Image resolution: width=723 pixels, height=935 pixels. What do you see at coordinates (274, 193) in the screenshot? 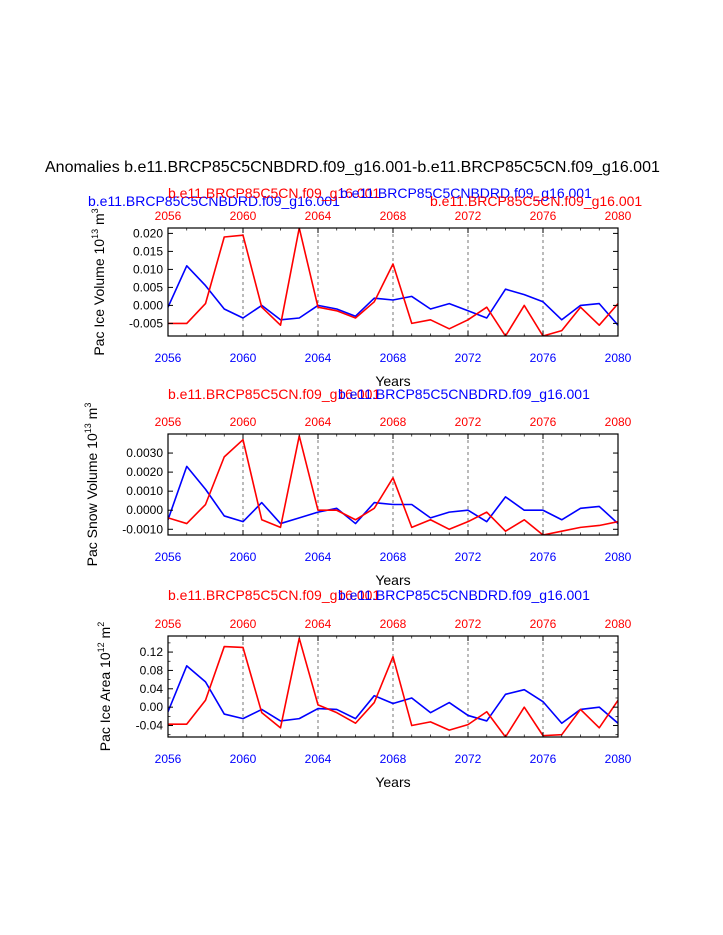
I see `panel-title-red-left: b.e11.BRCP85C5CN.f09_g16.001` at bounding box center [274, 193].